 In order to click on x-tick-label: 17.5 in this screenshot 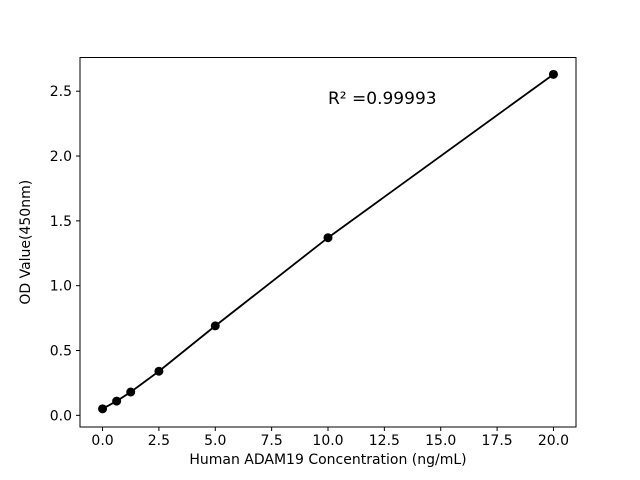, I will do `click(497, 441)`.